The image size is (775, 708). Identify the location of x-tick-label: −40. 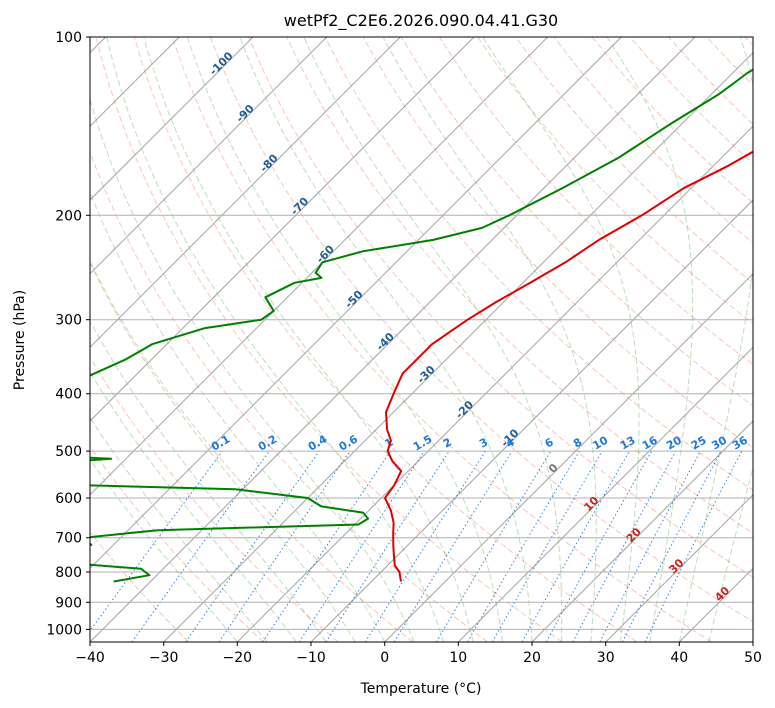
(90, 658).